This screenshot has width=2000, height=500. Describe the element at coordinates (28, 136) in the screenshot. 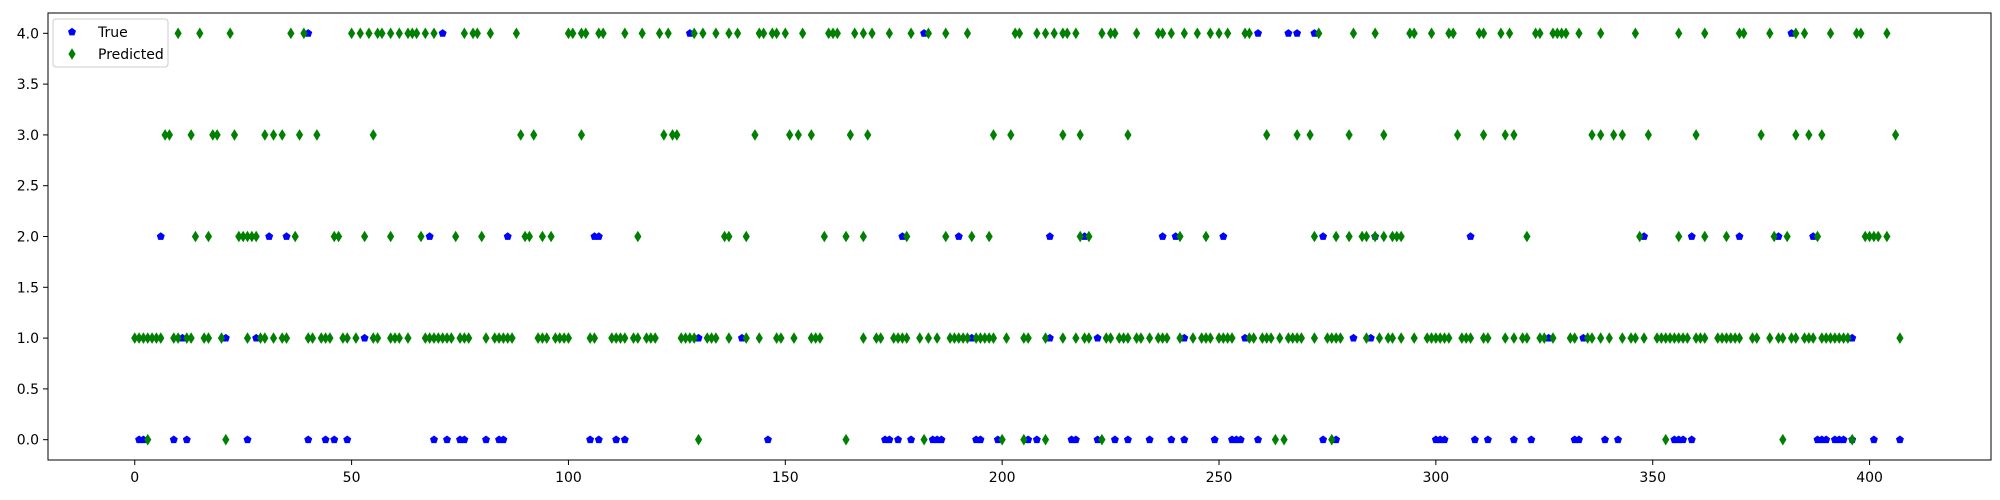

I see `y-tick-label: 3.0` at that location.